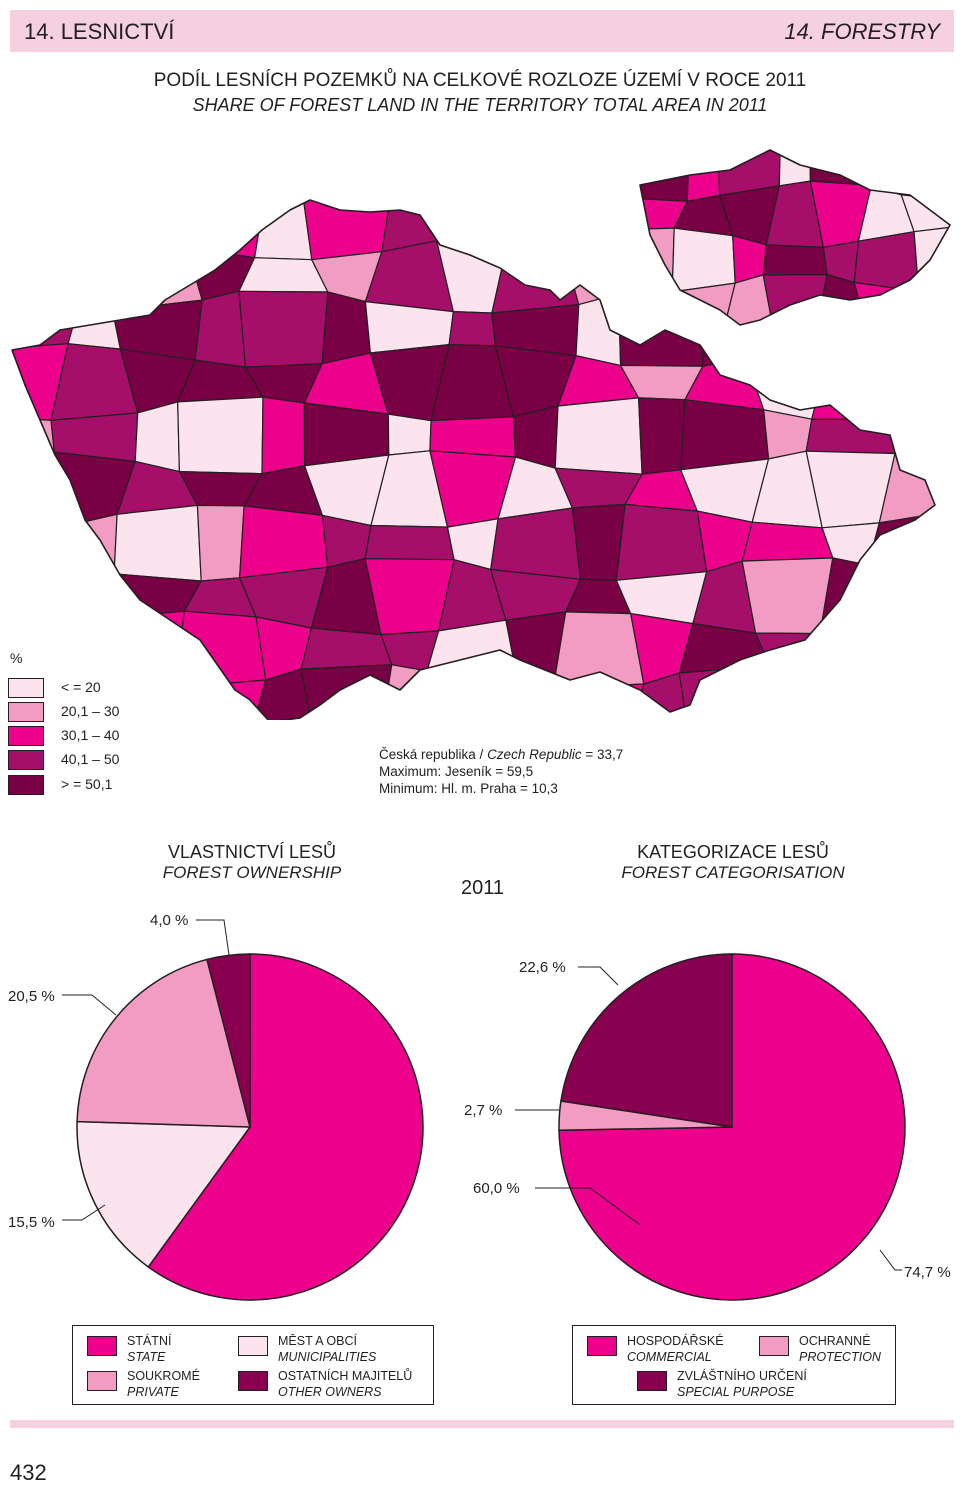 The image size is (960, 1486). What do you see at coordinates (733, 852) in the screenshot?
I see `categorisation-title-cz: KATEGORIZACE LESŮ` at bounding box center [733, 852].